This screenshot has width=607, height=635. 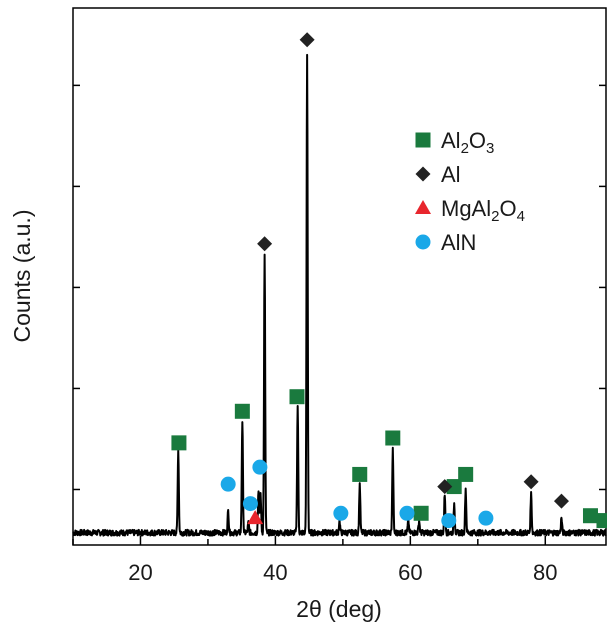 I want to click on legend-marker-circle, so click(x=423, y=242).